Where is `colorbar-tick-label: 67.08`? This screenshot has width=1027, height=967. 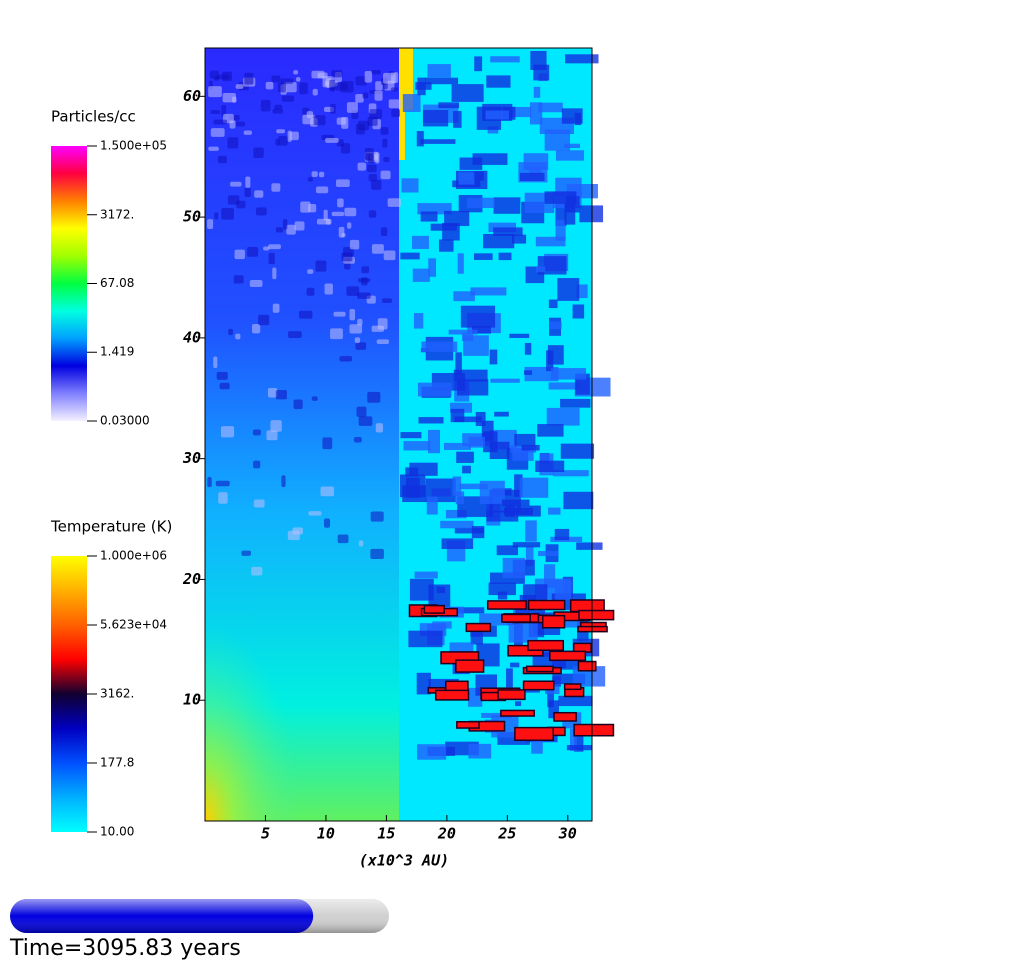 colorbar-tick-label: 67.08 is located at coordinates (117, 283).